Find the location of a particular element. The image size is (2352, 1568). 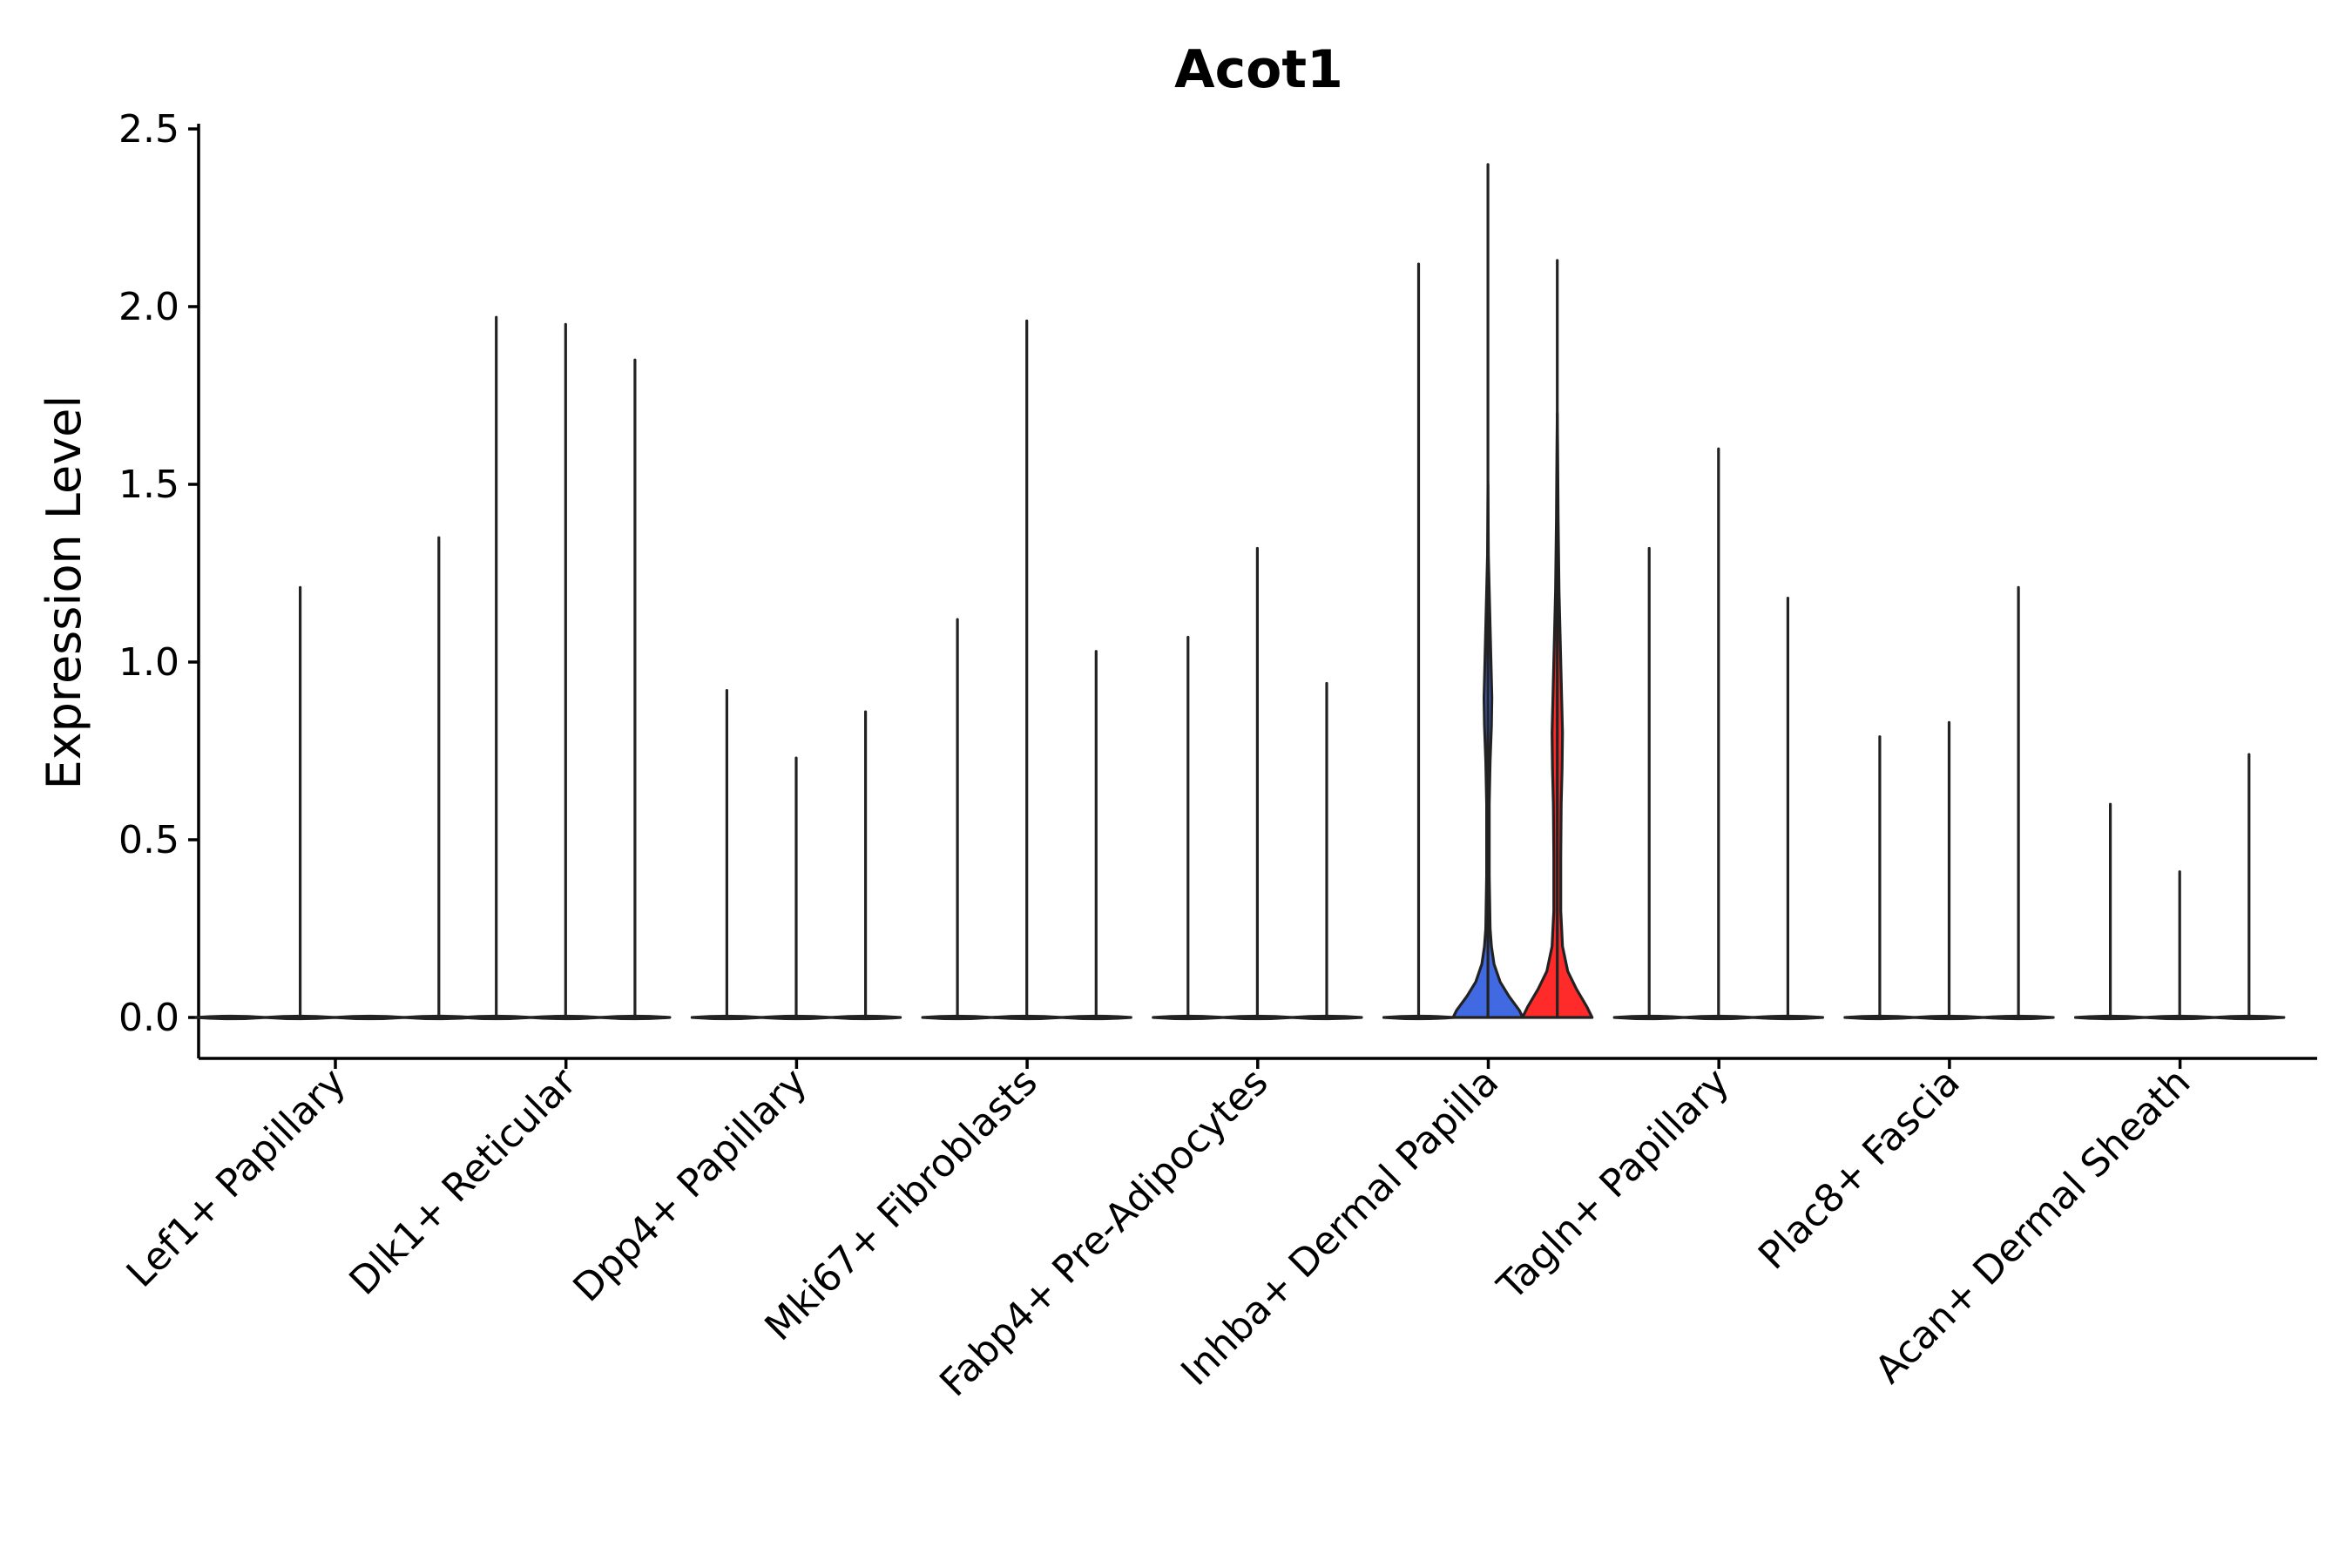

y-tick-label: 2.0 is located at coordinates (148, 307).